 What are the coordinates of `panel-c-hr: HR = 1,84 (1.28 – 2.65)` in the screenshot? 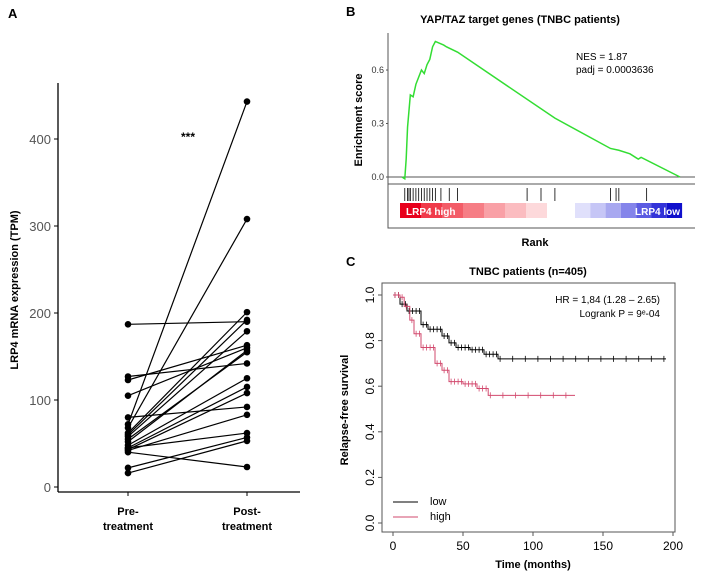 It's located at (607, 300).